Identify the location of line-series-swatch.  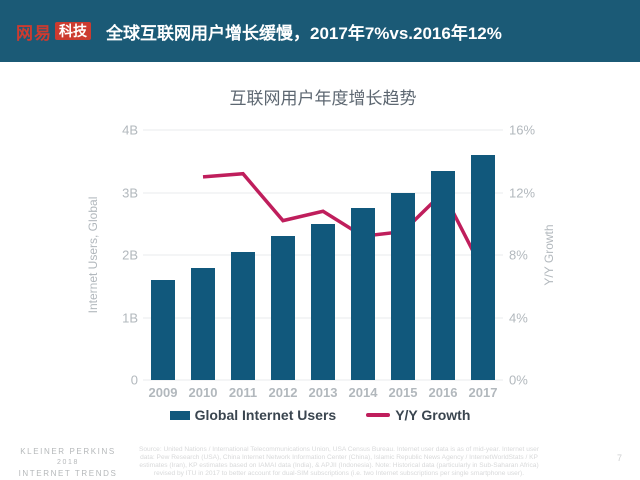
(378, 415).